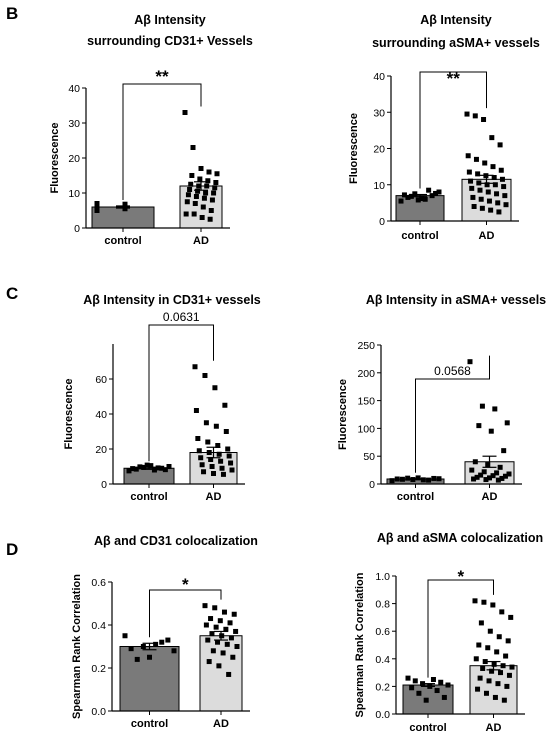 The height and width of the screenshot is (756, 550). Describe the element at coordinates (181, 317) in the screenshot. I see `significance-label: 0.0631` at that location.